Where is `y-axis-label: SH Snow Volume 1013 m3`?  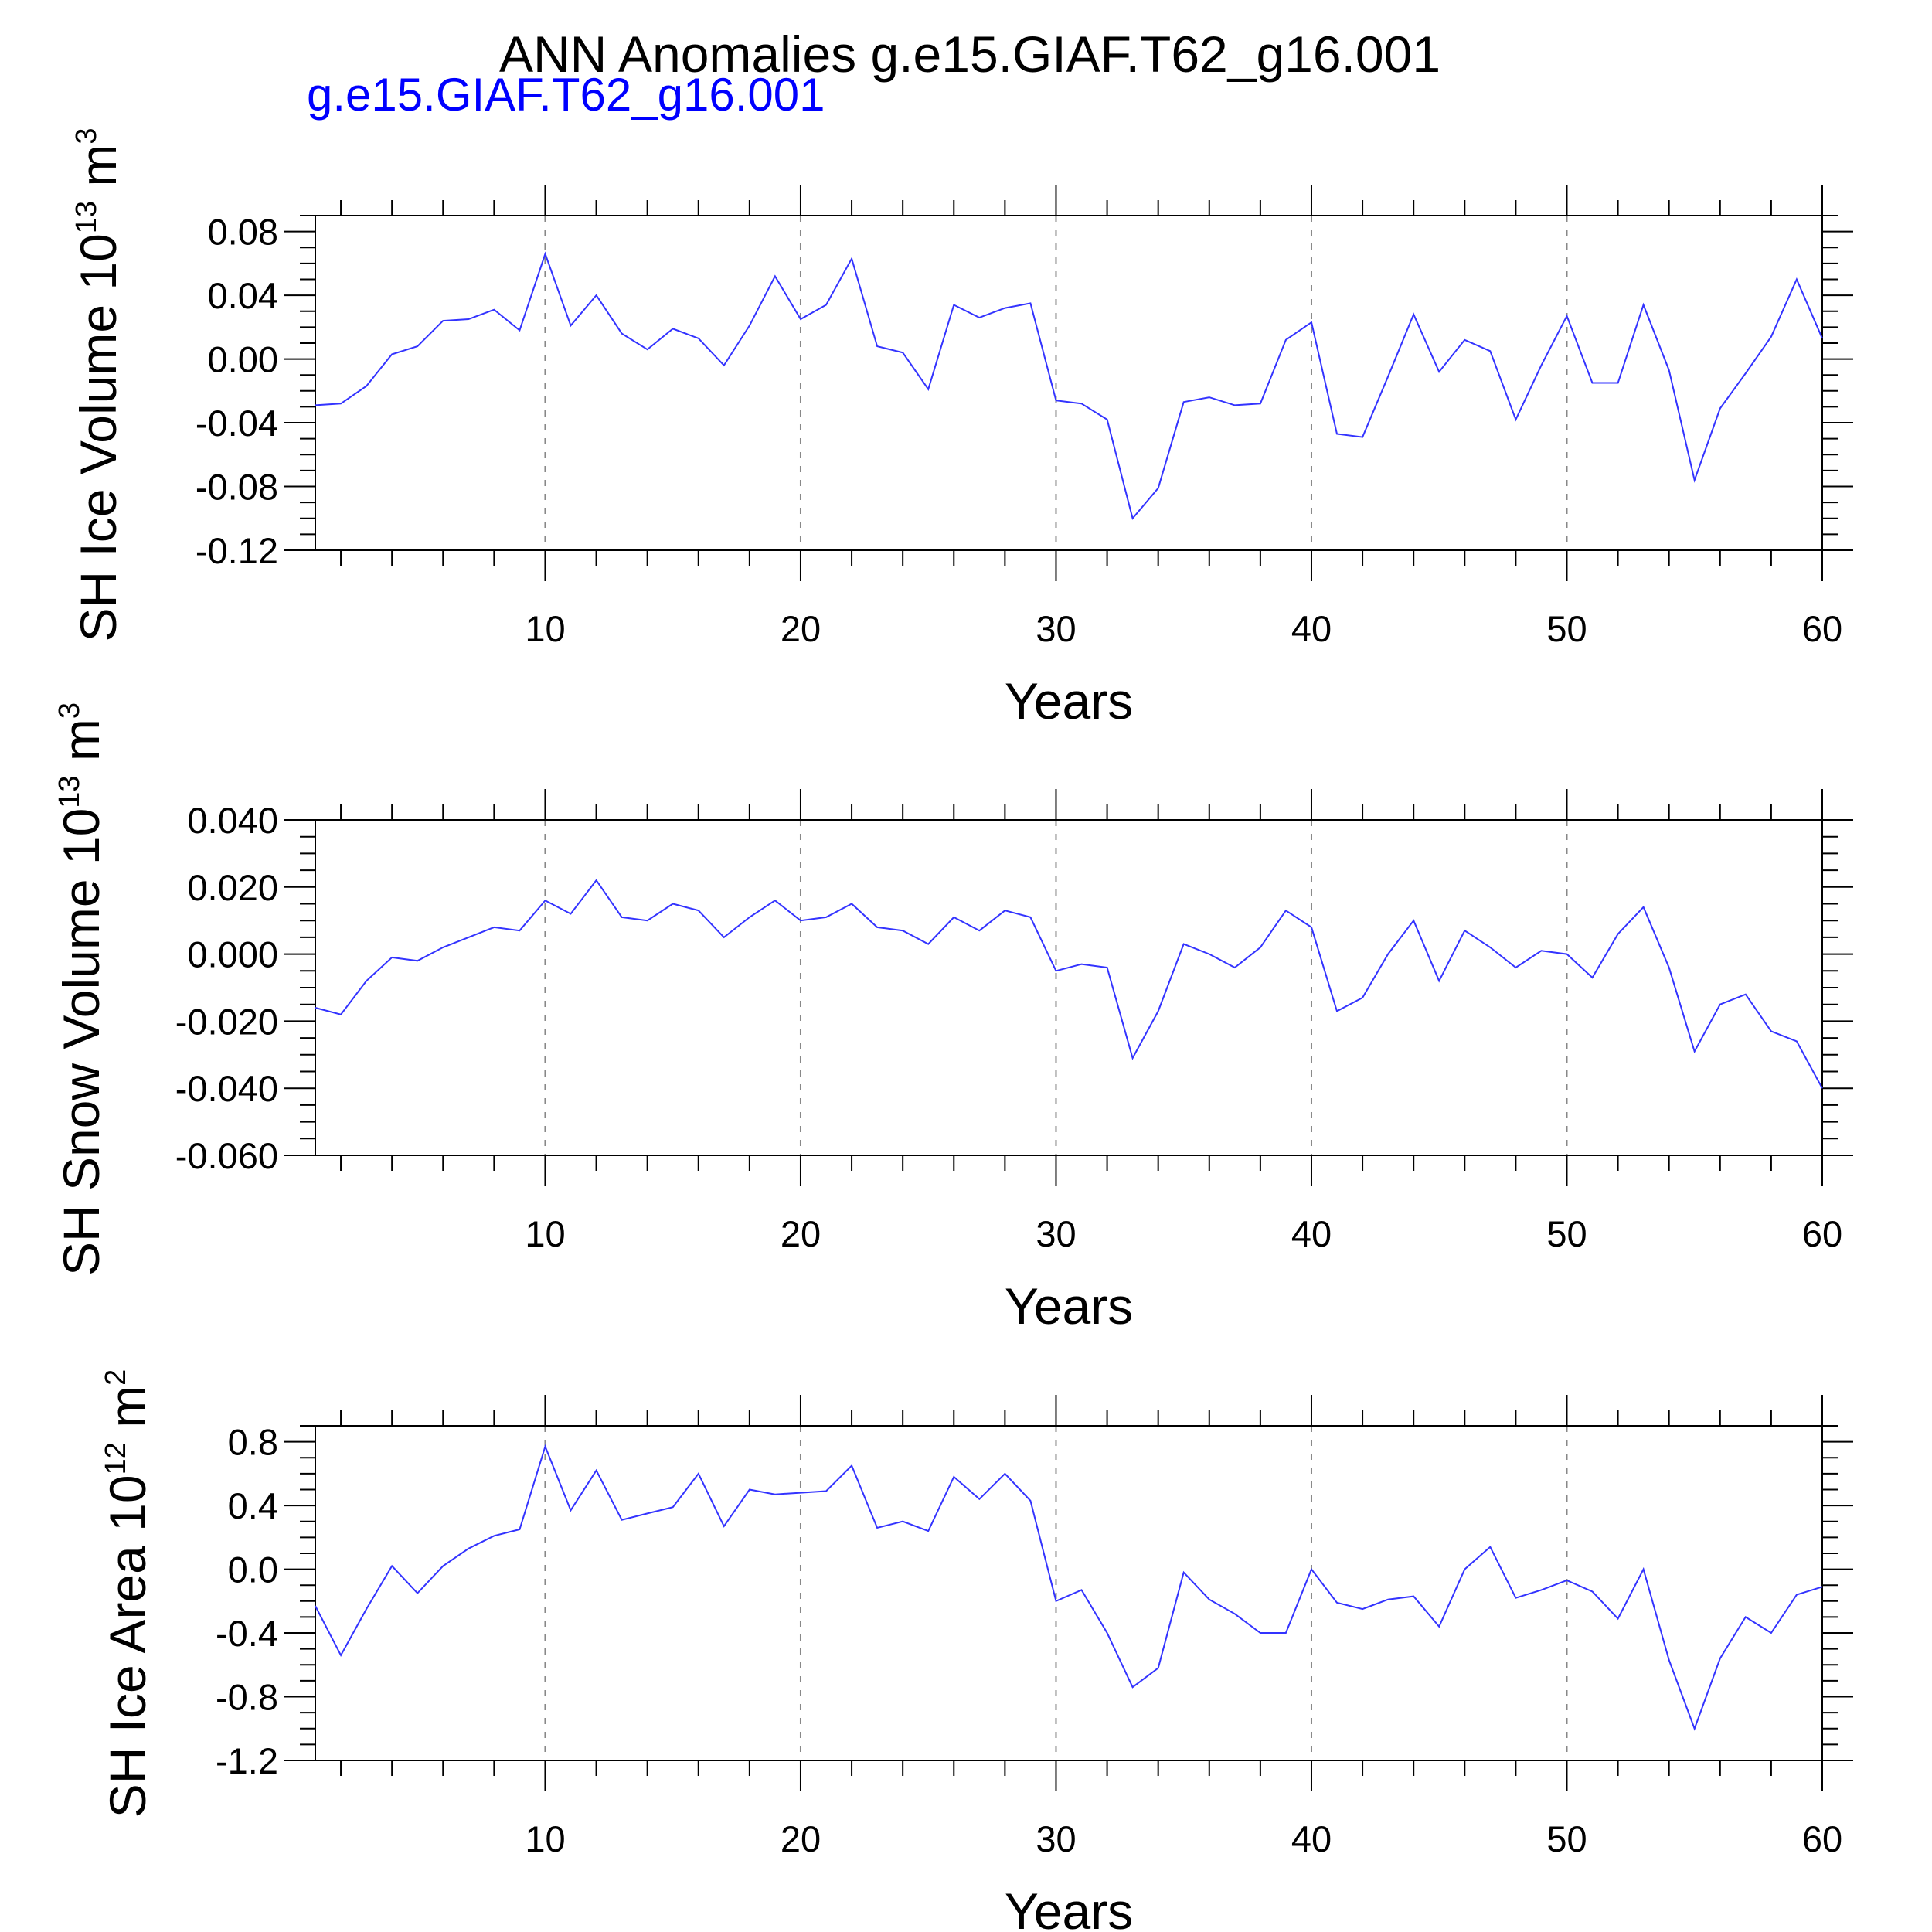 y-axis-label: SH Snow Volume 1013 m3 is located at coordinates (82, 989).